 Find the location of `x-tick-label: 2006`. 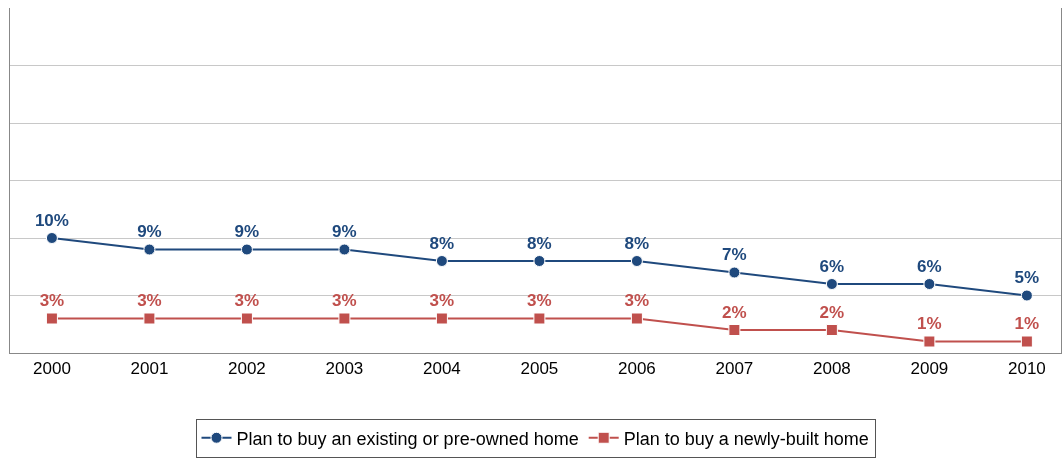

x-tick-label: 2006 is located at coordinates (636, 369).